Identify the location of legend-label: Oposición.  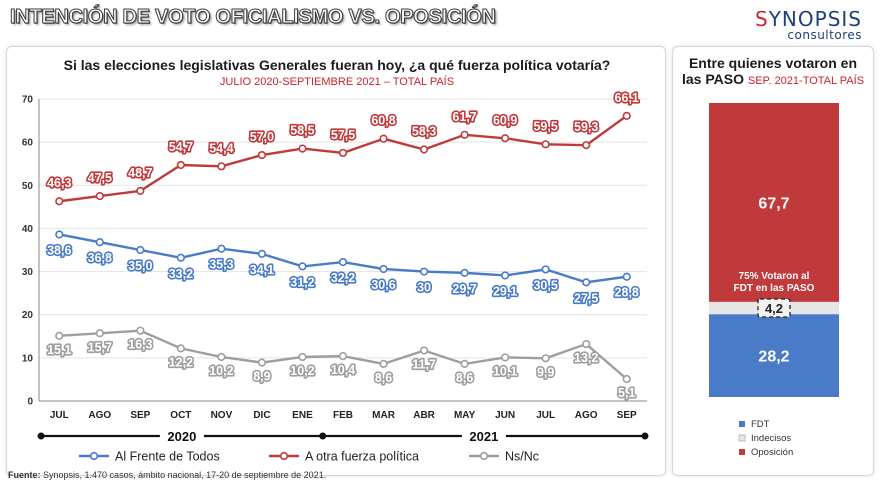
(772, 452).